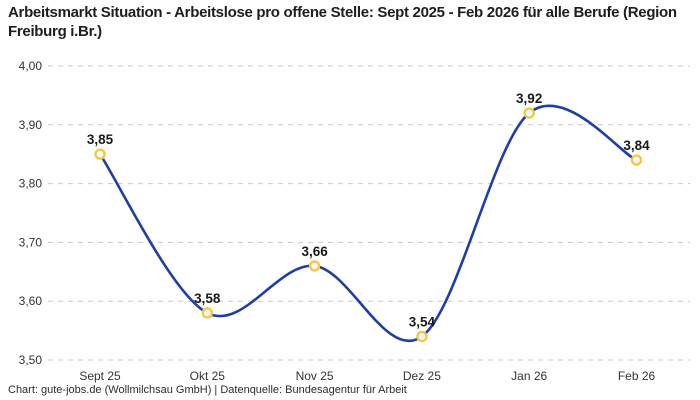 The image size is (700, 400). I want to click on y-axis-tick-label: 3,50, so click(31, 360).